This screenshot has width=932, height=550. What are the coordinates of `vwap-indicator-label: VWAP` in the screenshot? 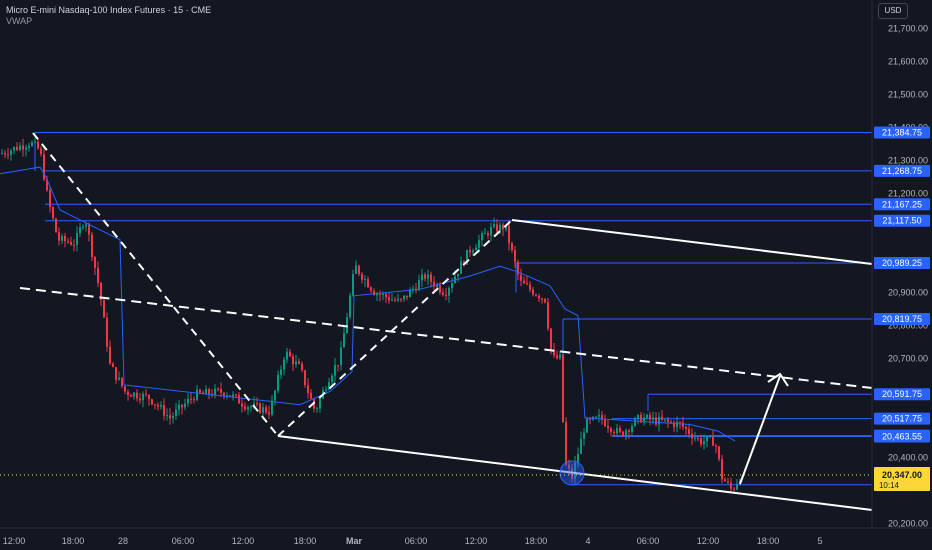 It's located at (19, 21).